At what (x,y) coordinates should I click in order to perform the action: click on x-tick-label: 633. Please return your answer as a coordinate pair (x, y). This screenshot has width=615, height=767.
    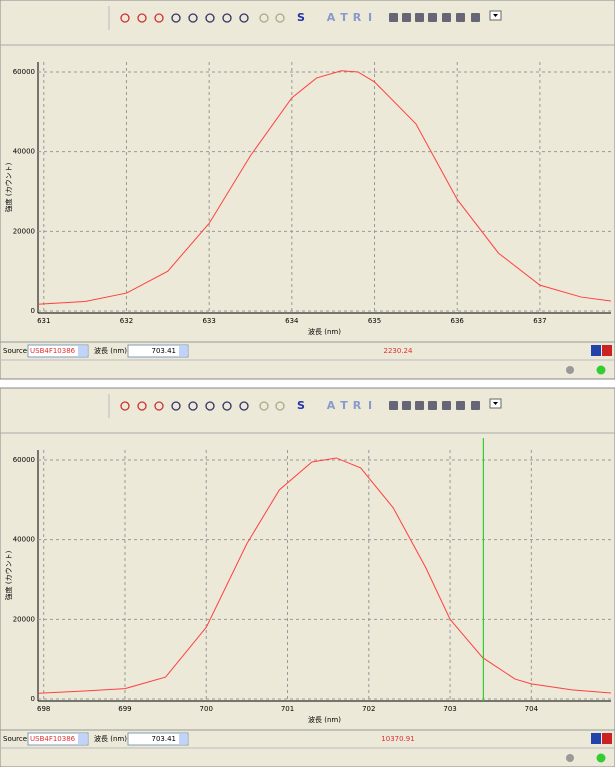
    Looking at the image, I should click on (208, 321).